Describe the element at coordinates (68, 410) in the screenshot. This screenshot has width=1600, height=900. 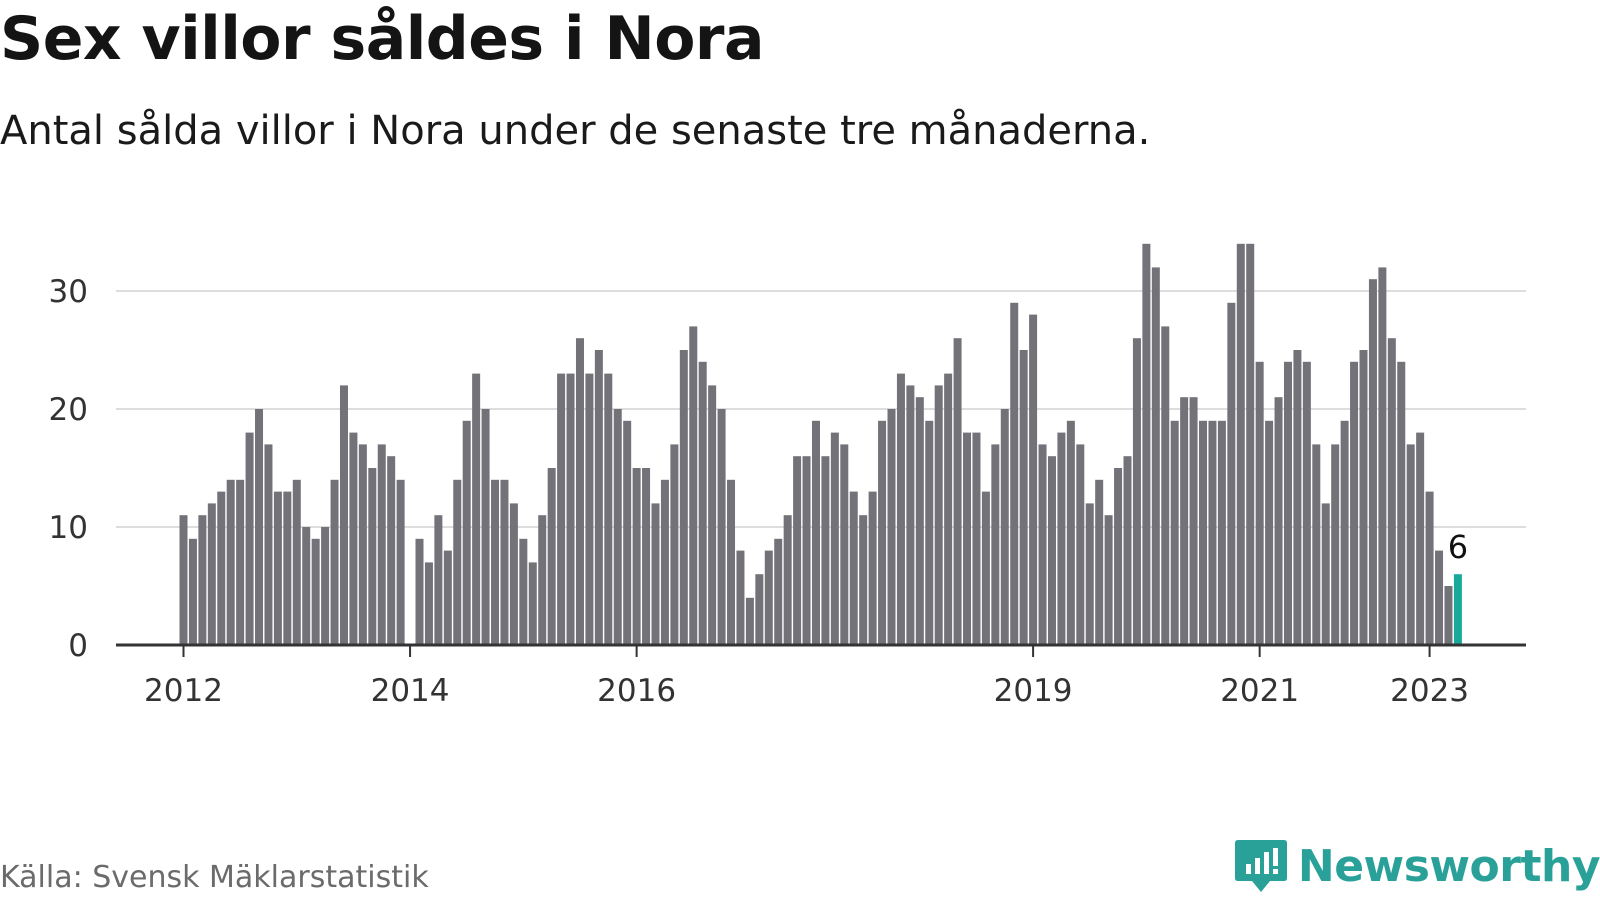
I see `y-tick-label: 20` at that location.